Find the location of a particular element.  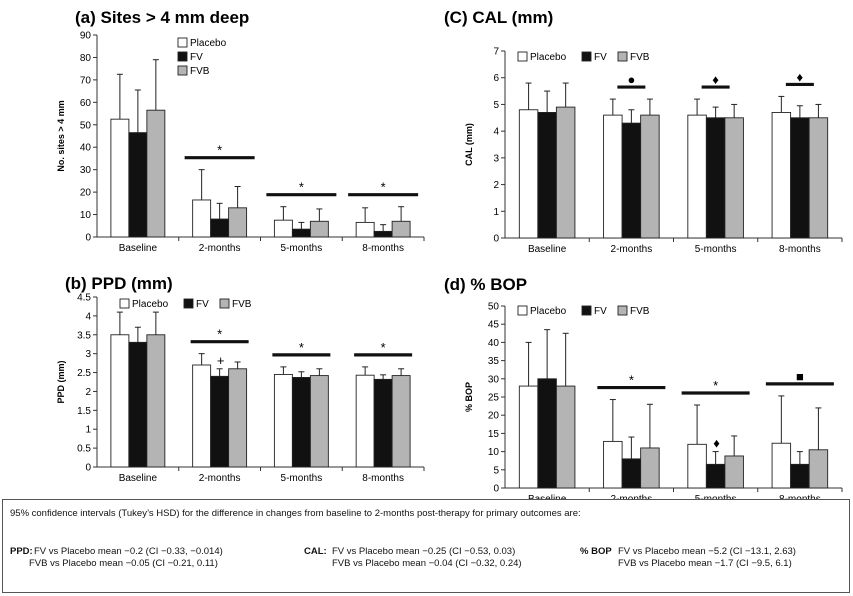

legend-label-fv: FV is located at coordinates (196, 57).